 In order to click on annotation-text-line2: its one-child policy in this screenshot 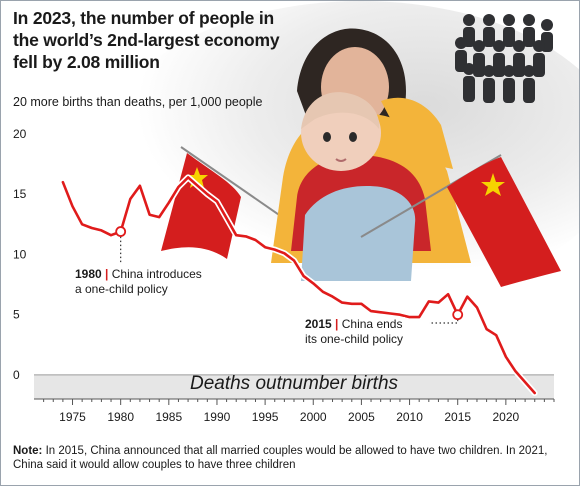, I will do `click(354, 339)`.